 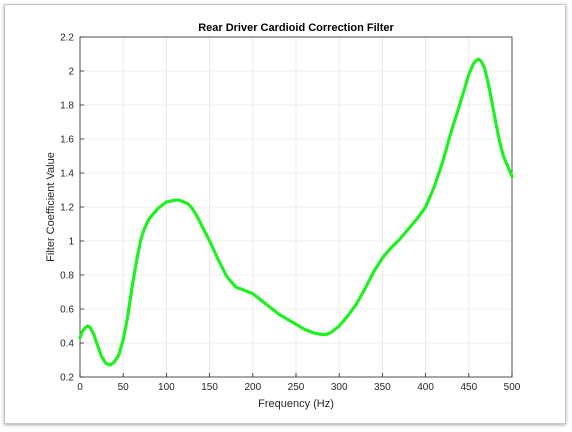 What do you see at coordinates (71, 72) in the screenshot?
I see `y-tick-label-9: 2` at bounding box center [71, 72].